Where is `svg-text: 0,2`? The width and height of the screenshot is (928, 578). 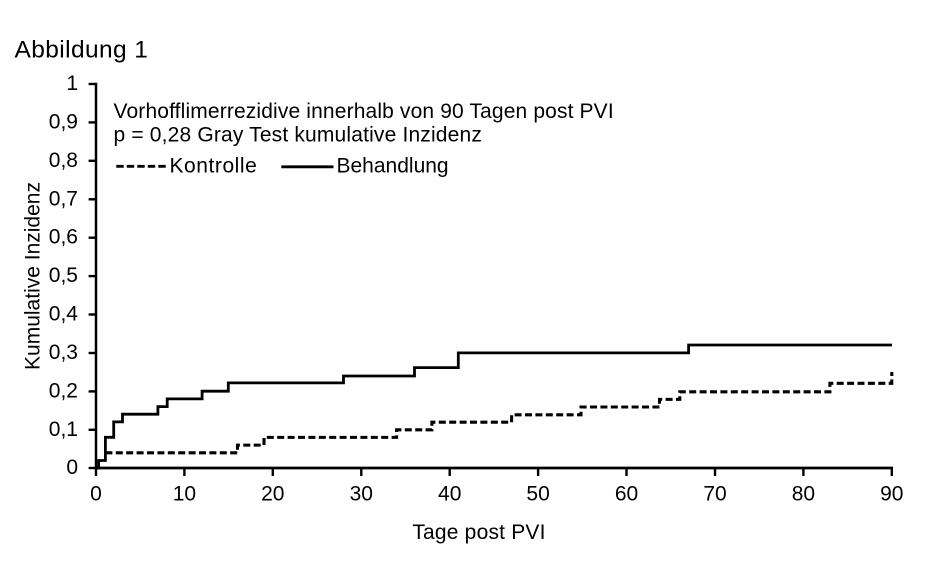
svg-text: 0,2 is located at coordinates (63, 390).